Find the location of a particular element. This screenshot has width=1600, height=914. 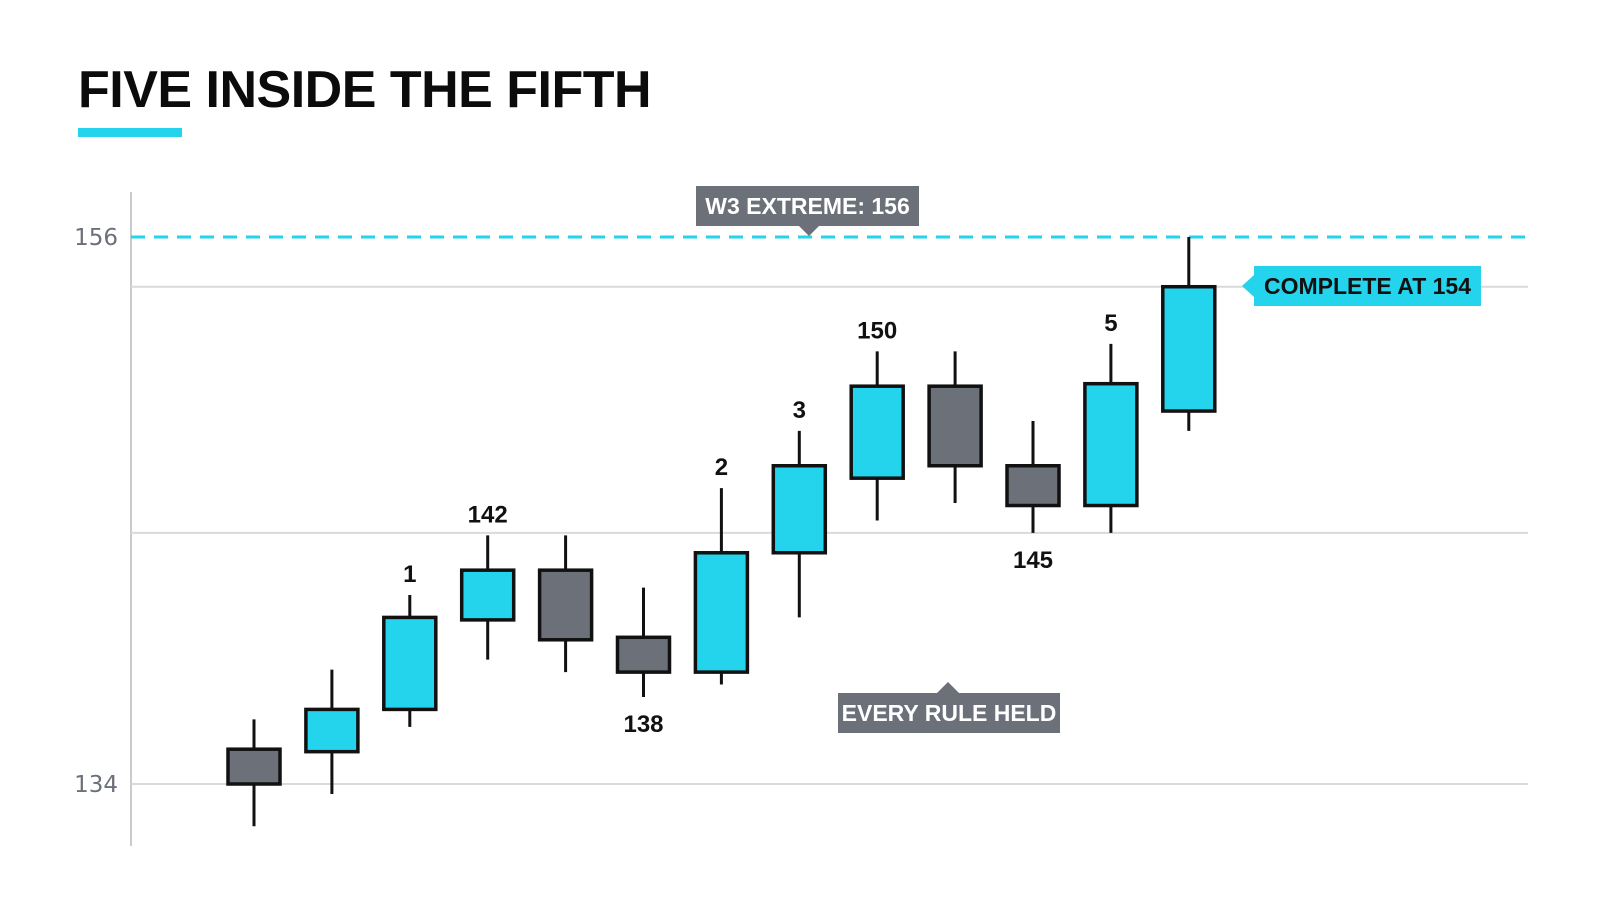

candle-label: 138 is located at coordinates (643, 724).